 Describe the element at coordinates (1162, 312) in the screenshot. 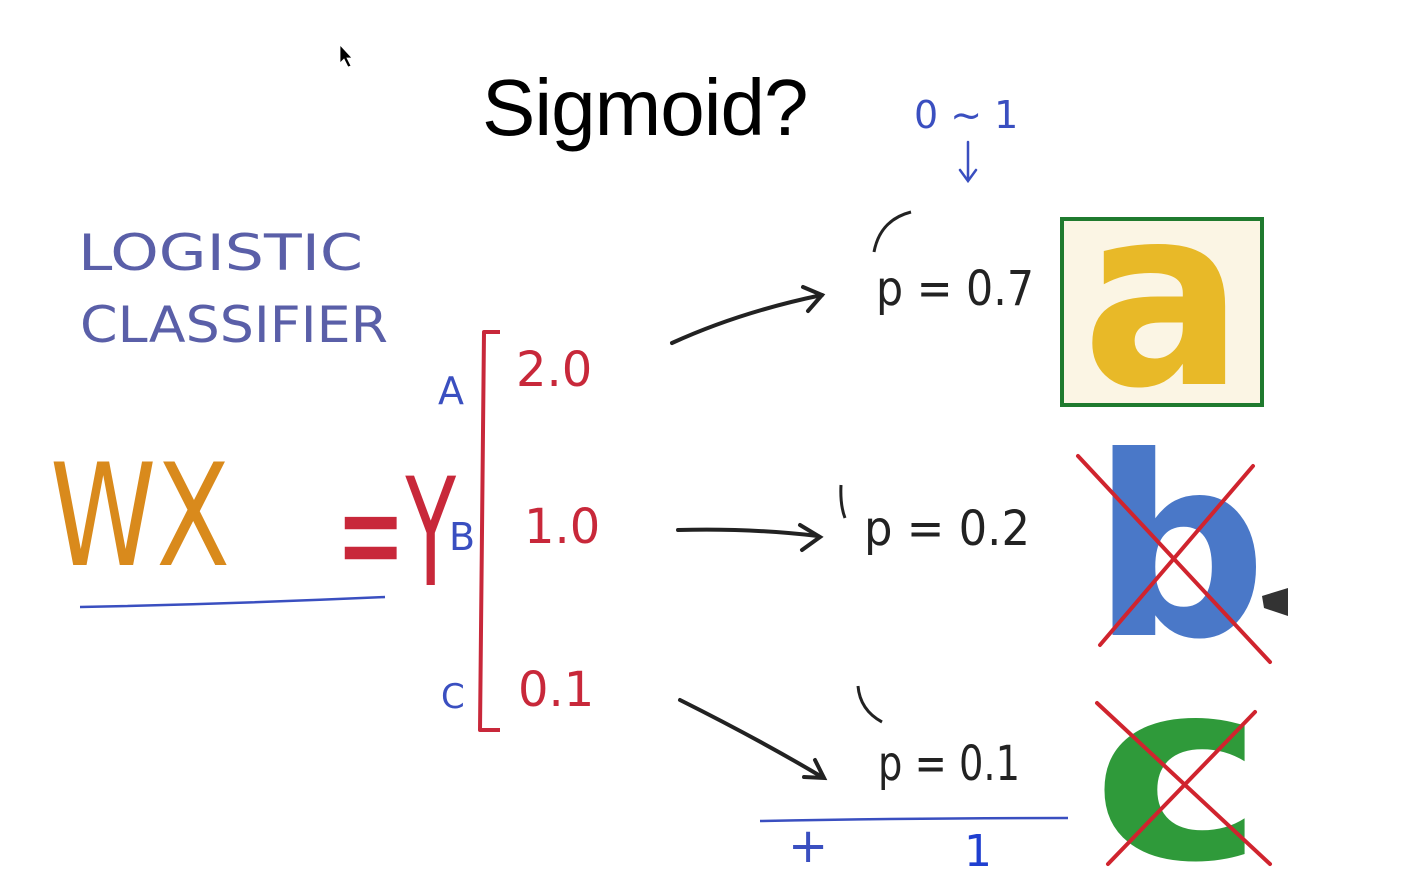

I see `selected-box` at that location.